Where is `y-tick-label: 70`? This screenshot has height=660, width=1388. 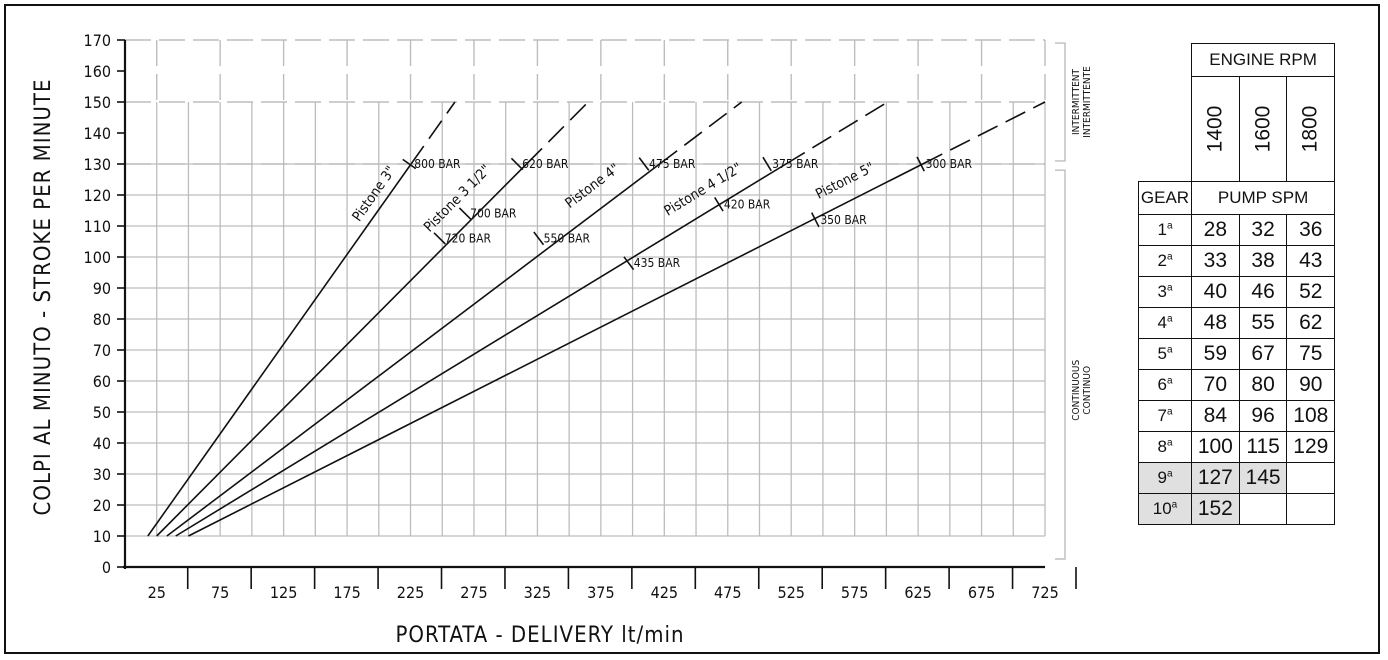
y-tick-label: 70 is located at coordinates (102, 350).